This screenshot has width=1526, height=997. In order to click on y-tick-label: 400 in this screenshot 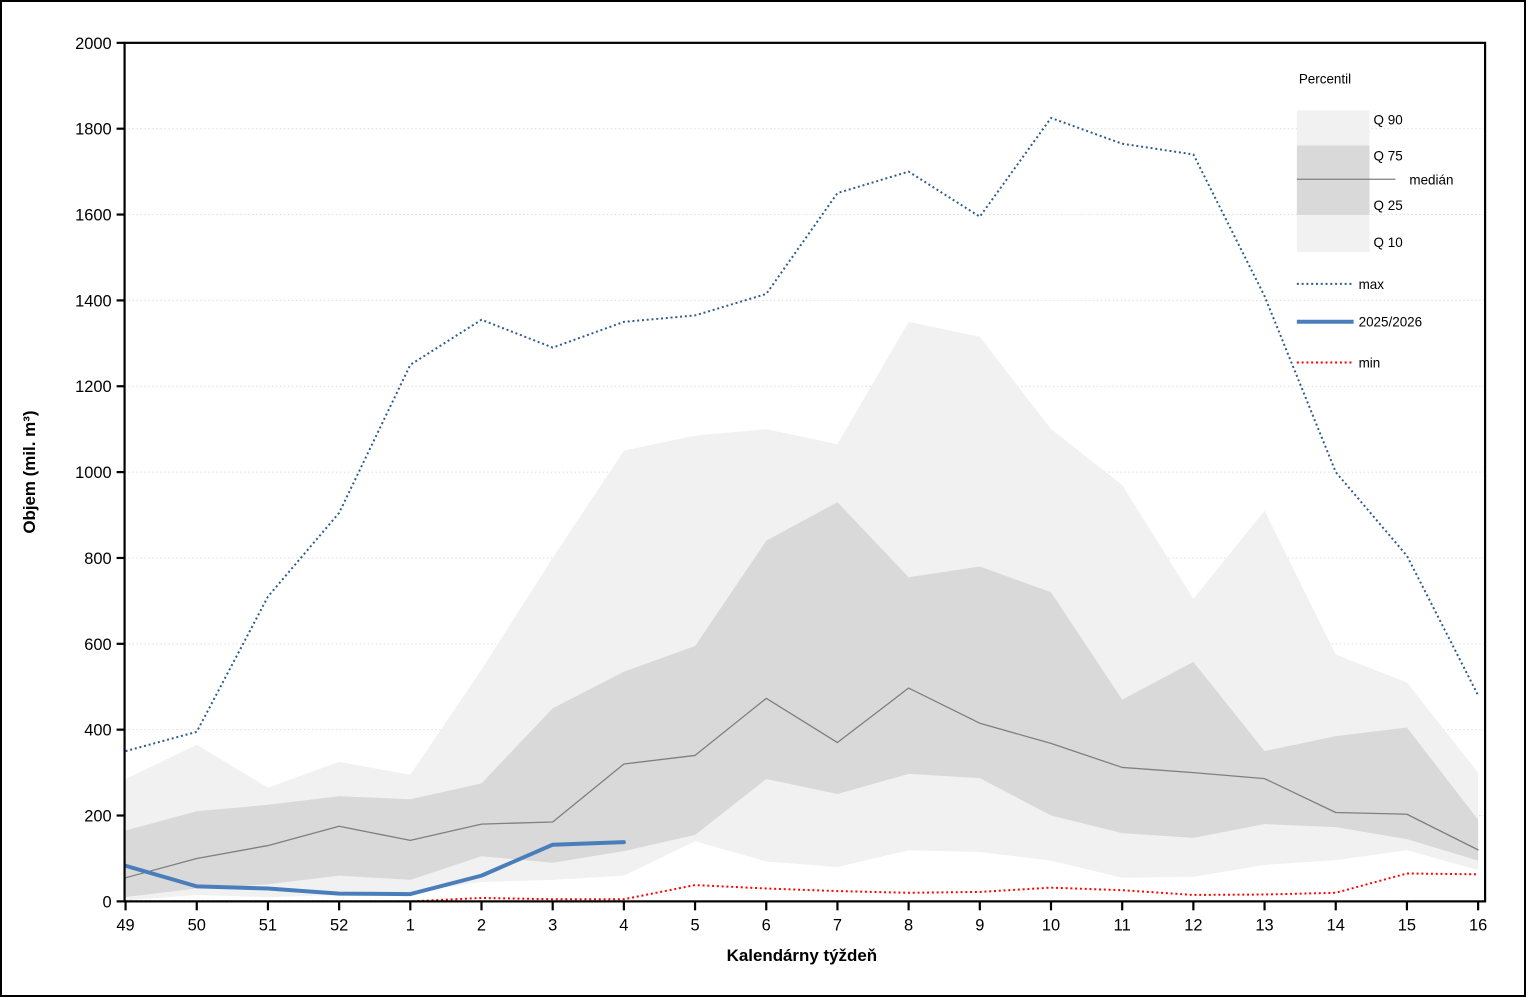, I will do `click(97, 731)`.